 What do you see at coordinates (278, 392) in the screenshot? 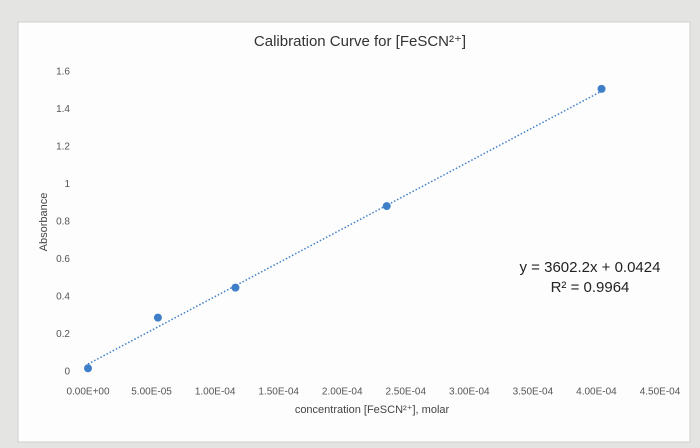
I see `x-tick-label: 1.50E-04` at bounding box center [278, 392].